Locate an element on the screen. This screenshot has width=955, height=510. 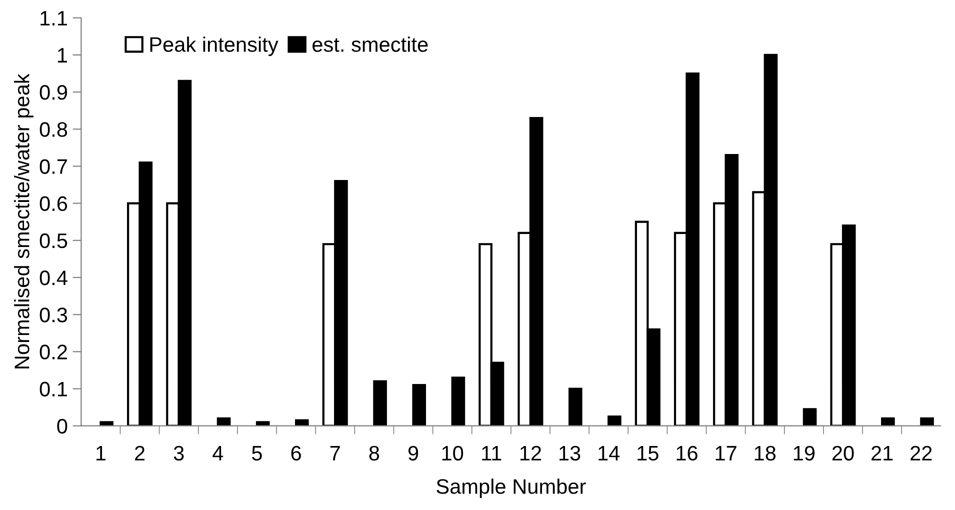
x-tick-label: 7 is located at coordinates (335, 453).